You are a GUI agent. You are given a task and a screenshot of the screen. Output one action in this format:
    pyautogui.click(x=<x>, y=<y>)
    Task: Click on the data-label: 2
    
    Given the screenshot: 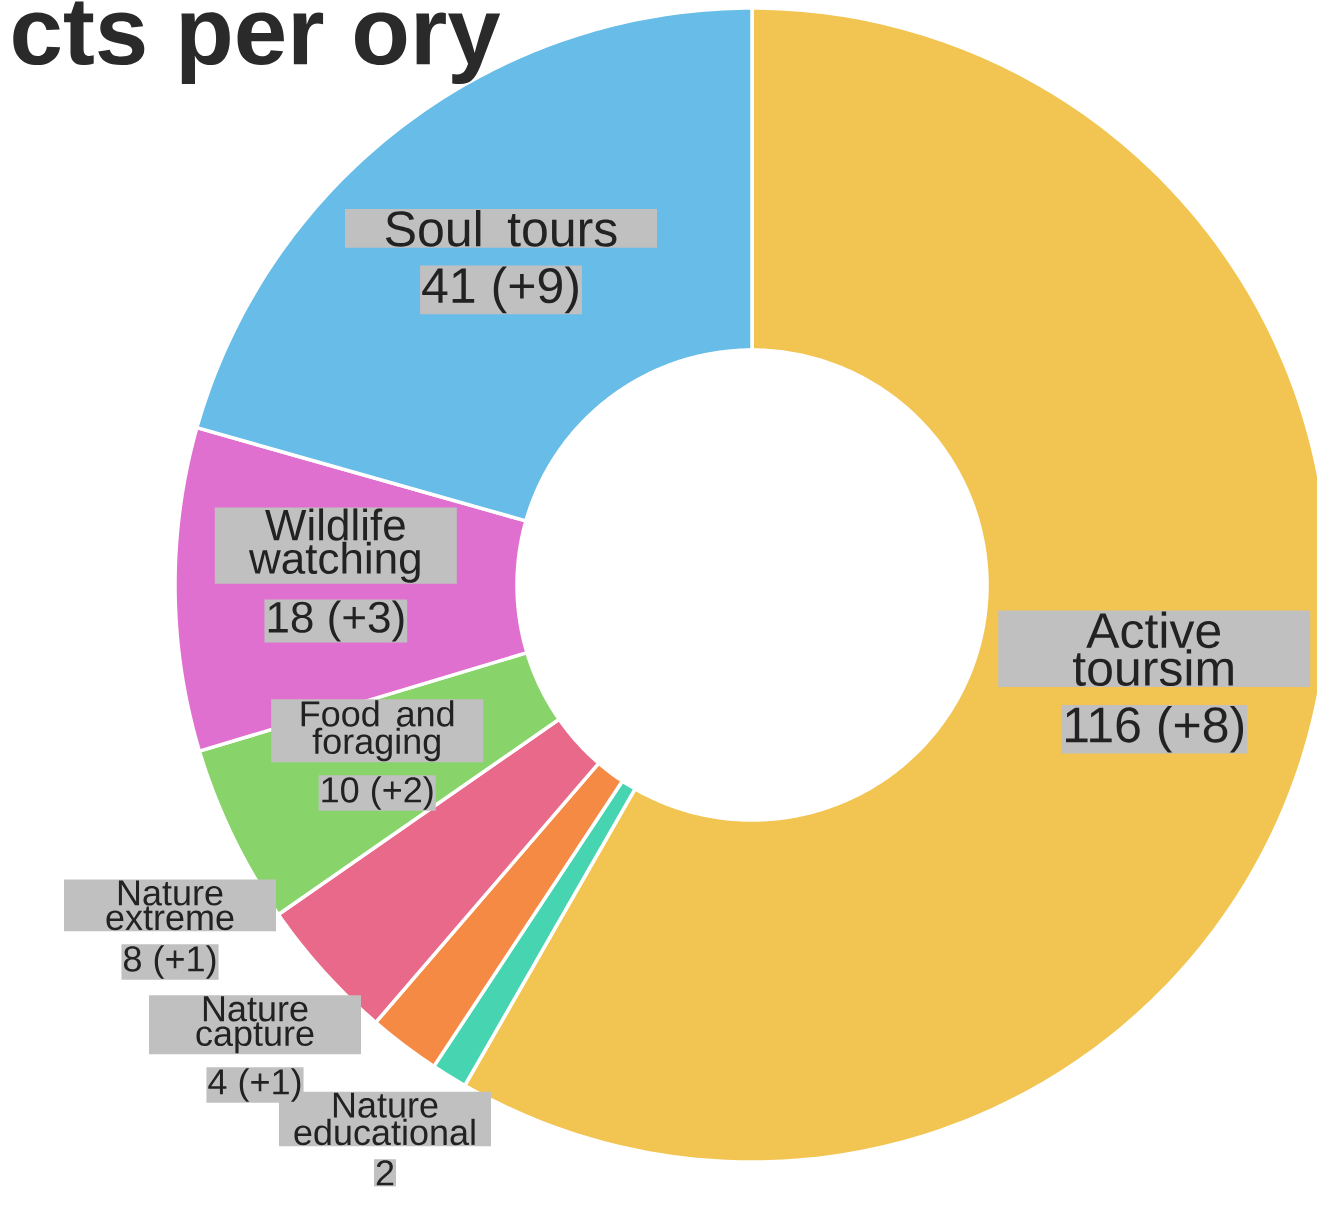 What is the action you would take?
    pyautogui.click(x=385, y=1173)
    